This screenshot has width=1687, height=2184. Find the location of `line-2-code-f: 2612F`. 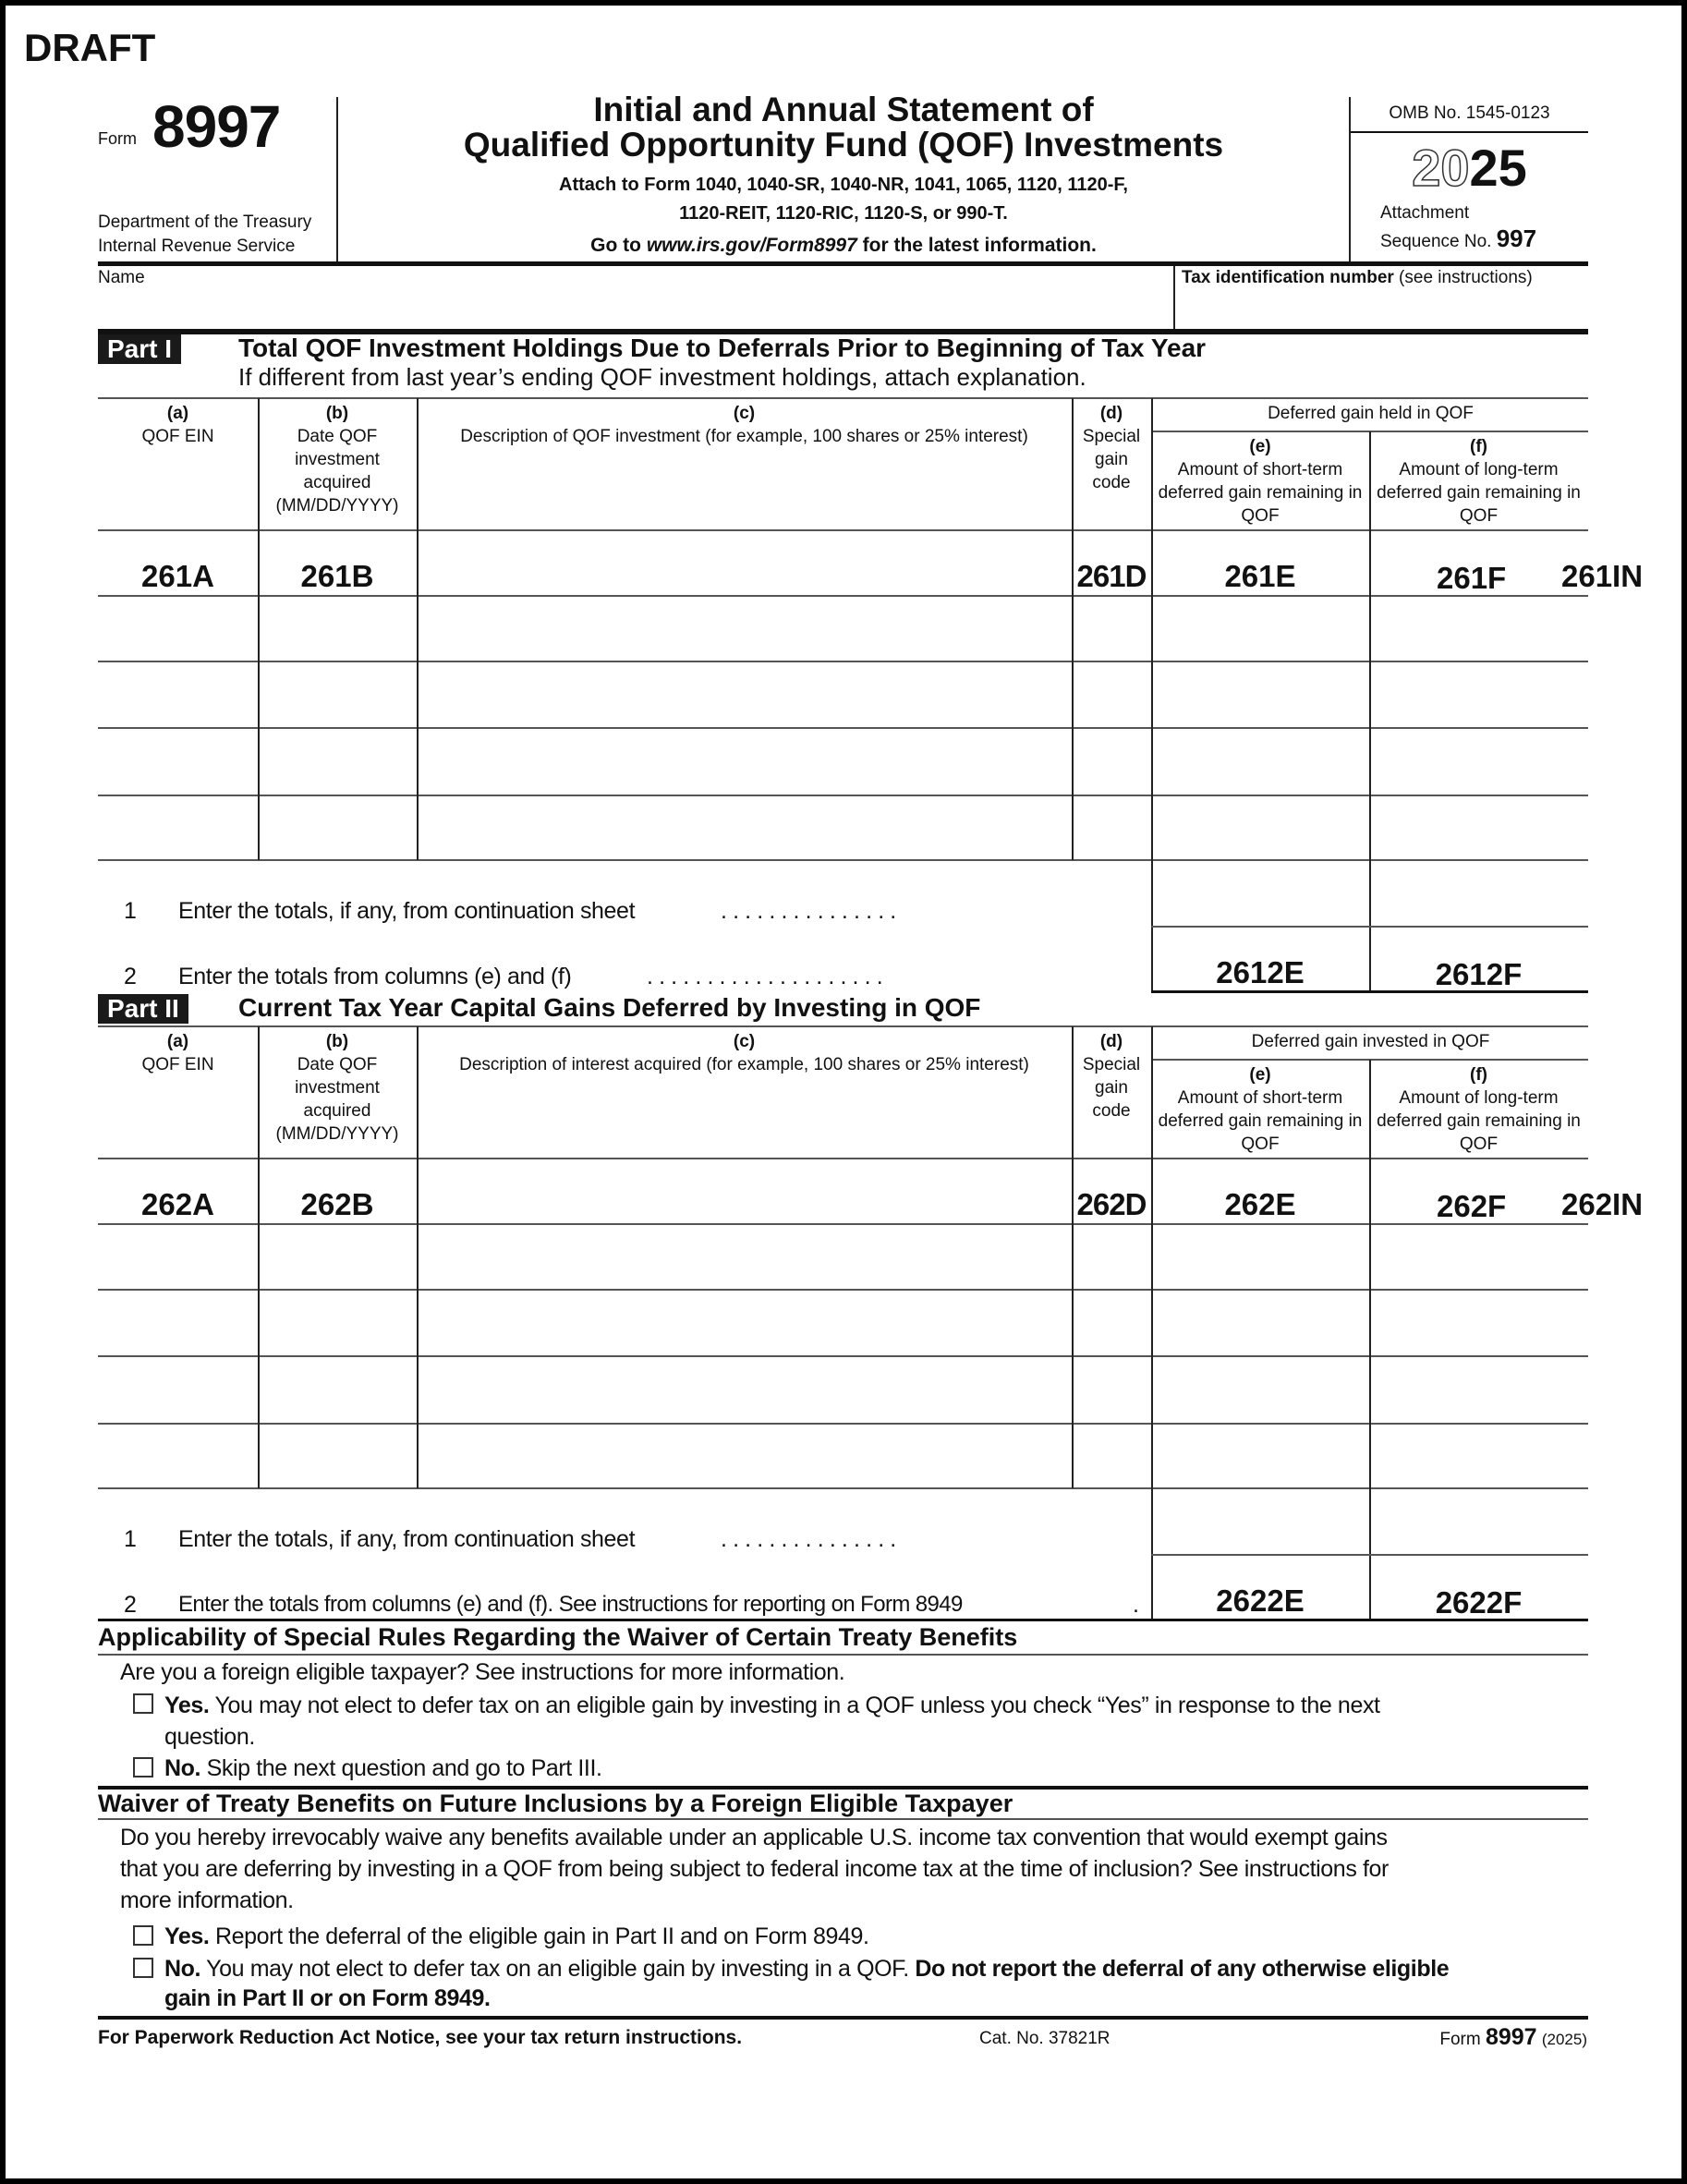

line-2-code-f: 2612F is located at coordinates (1479, 974).